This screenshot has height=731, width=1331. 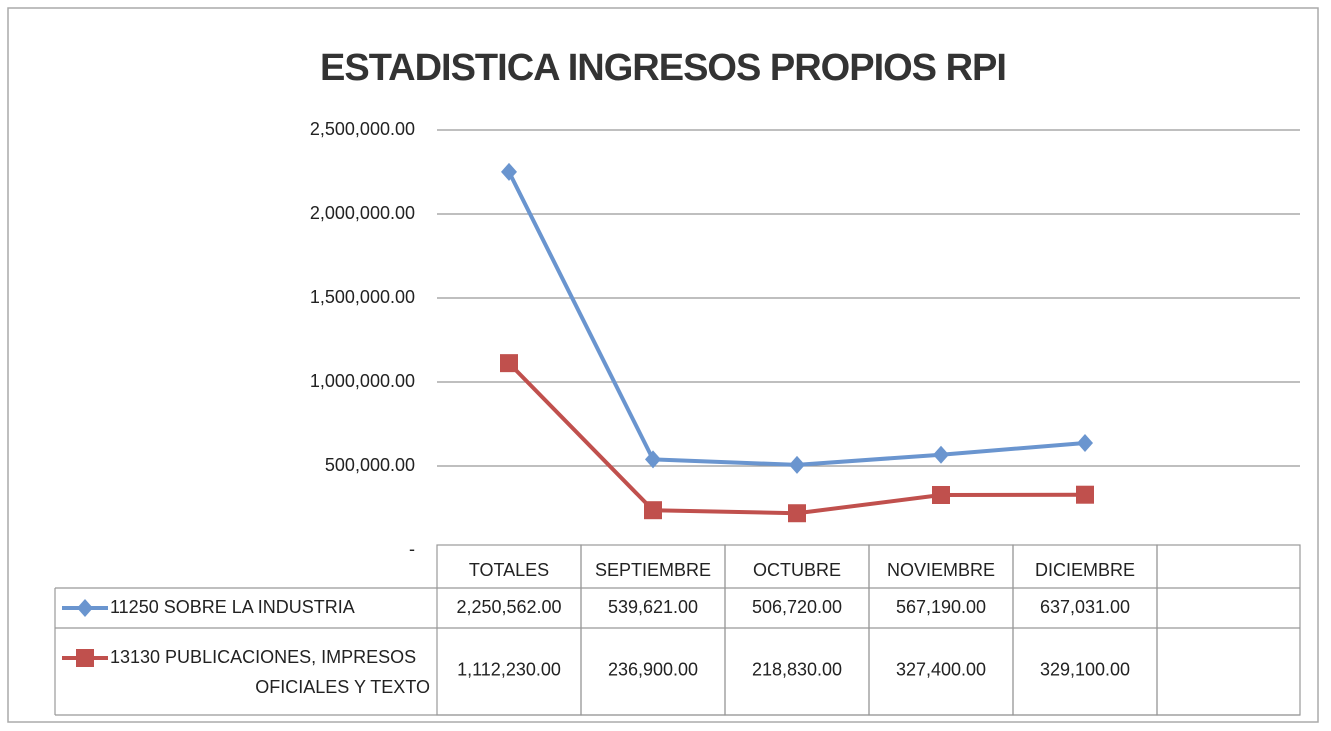 What do you see at coordinates (653, 607) in the screenshot?
I see `table-value: 539,621.00` at bounding box center [653, 607].